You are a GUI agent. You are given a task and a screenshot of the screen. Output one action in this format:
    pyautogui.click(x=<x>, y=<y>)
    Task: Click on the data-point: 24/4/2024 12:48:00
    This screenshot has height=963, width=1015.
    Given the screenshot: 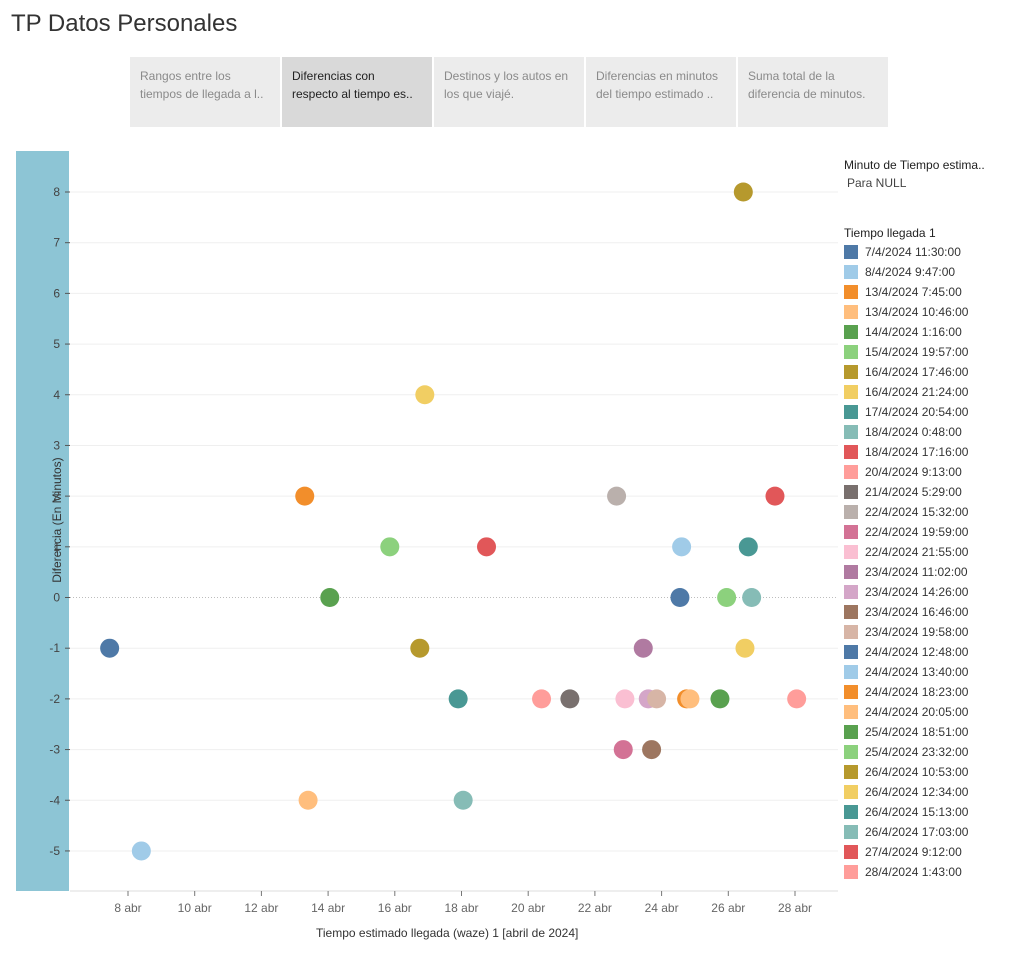 What is the action you would take?
    pyautogui.click(x=680, y=597)
    